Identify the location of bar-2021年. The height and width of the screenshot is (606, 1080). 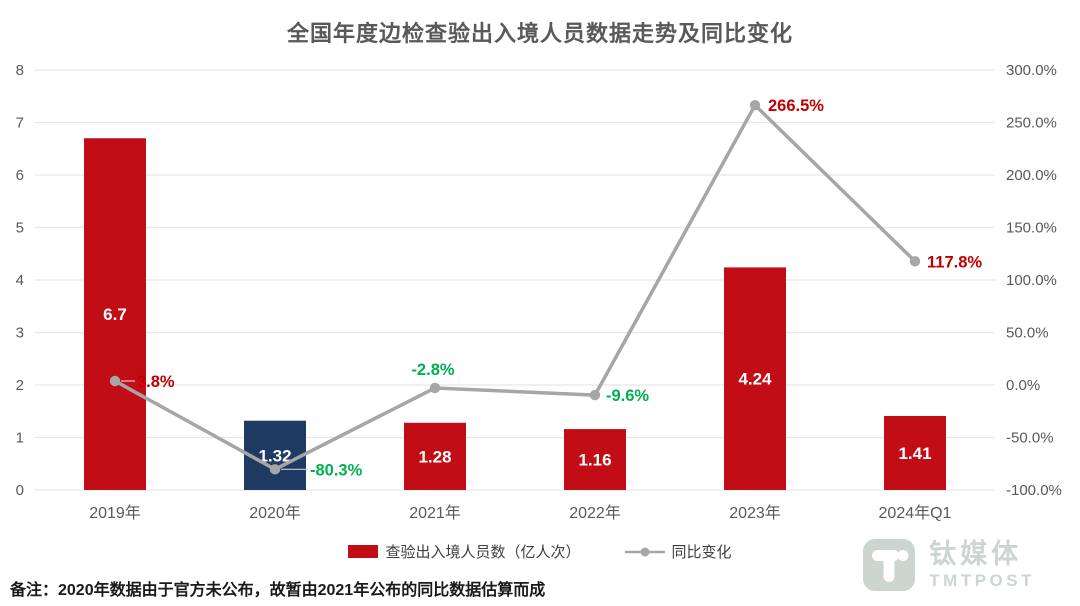
(435, 456).